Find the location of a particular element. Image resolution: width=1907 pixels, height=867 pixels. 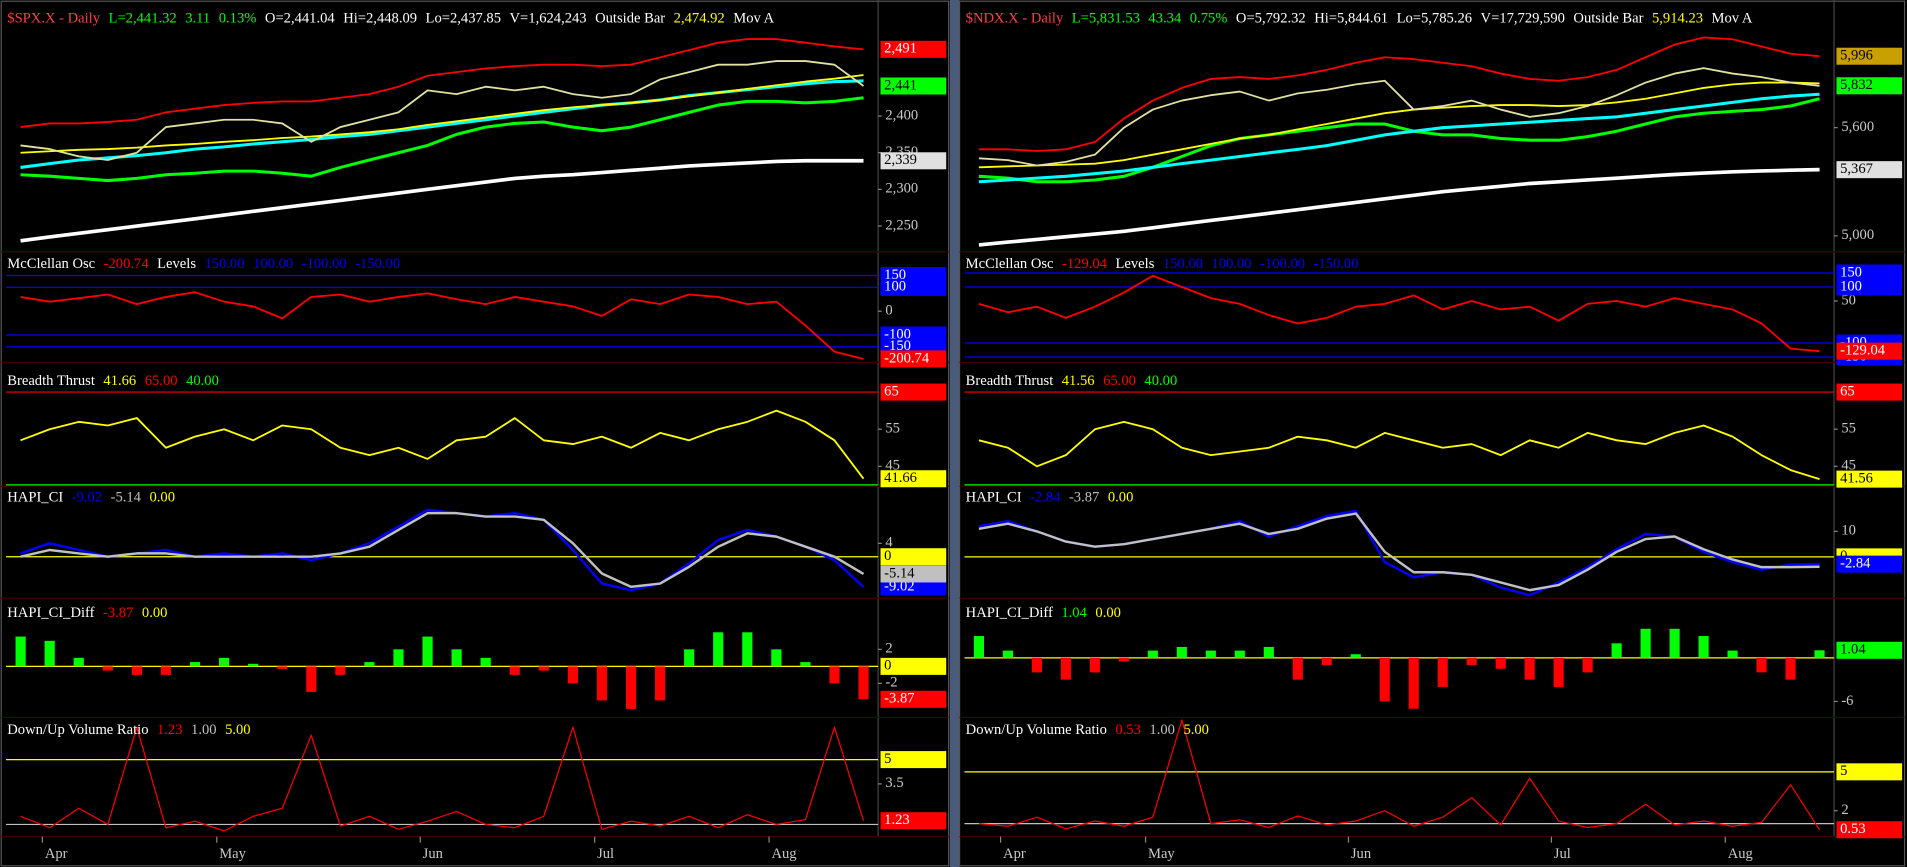

y-tick-label: 10 is located at coordinates (1848, 531).